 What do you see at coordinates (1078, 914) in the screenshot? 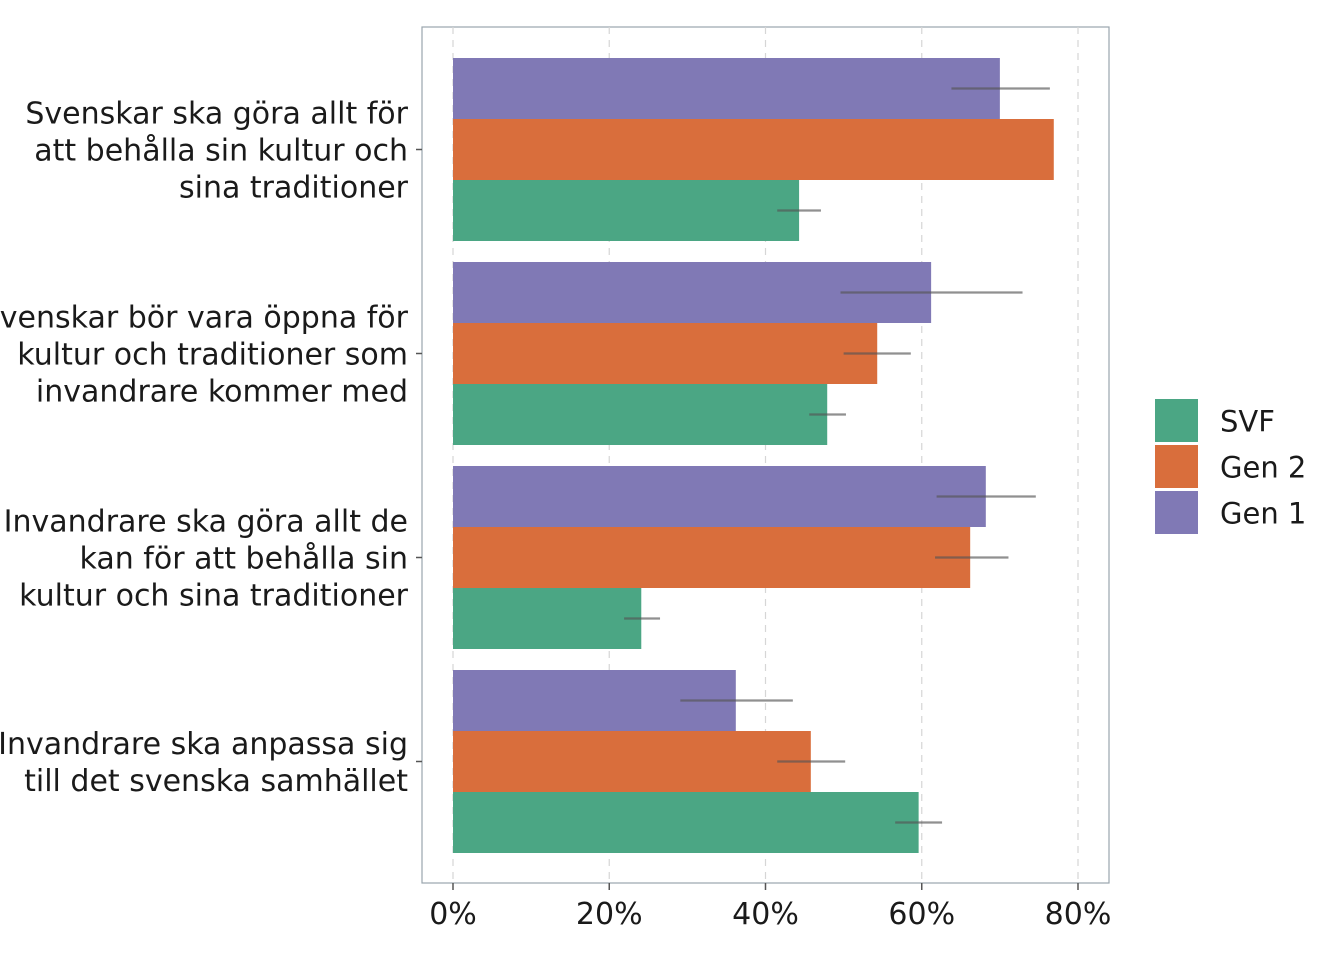
I see `x-tick-label: 80%` at bounding box center [1078, 914].